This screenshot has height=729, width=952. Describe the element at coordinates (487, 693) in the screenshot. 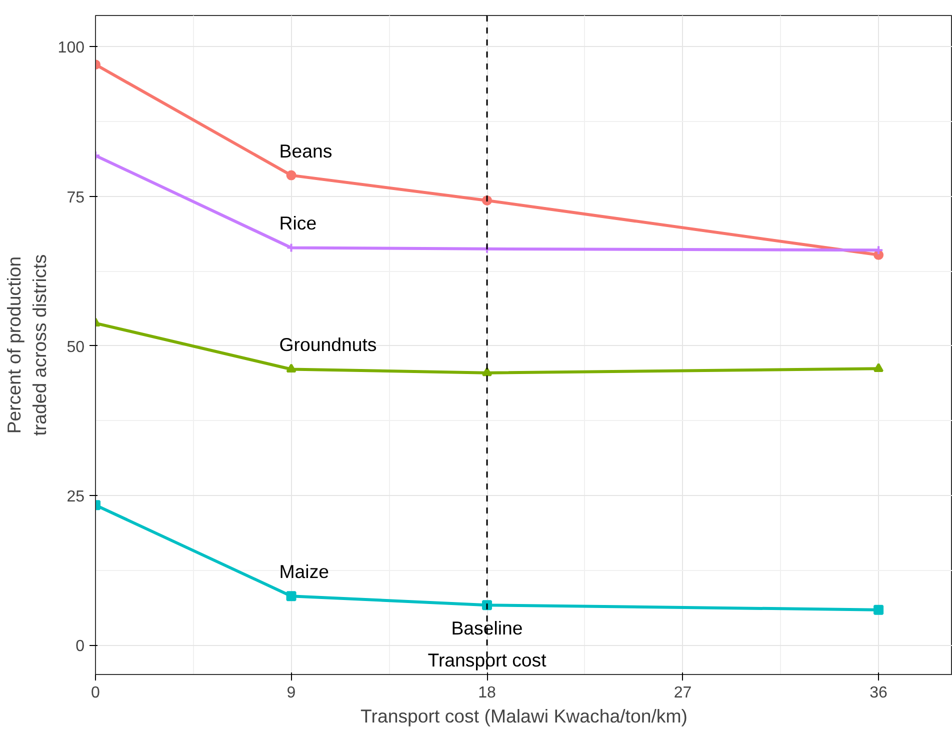

I see `x-tick-label: 18` at that location.